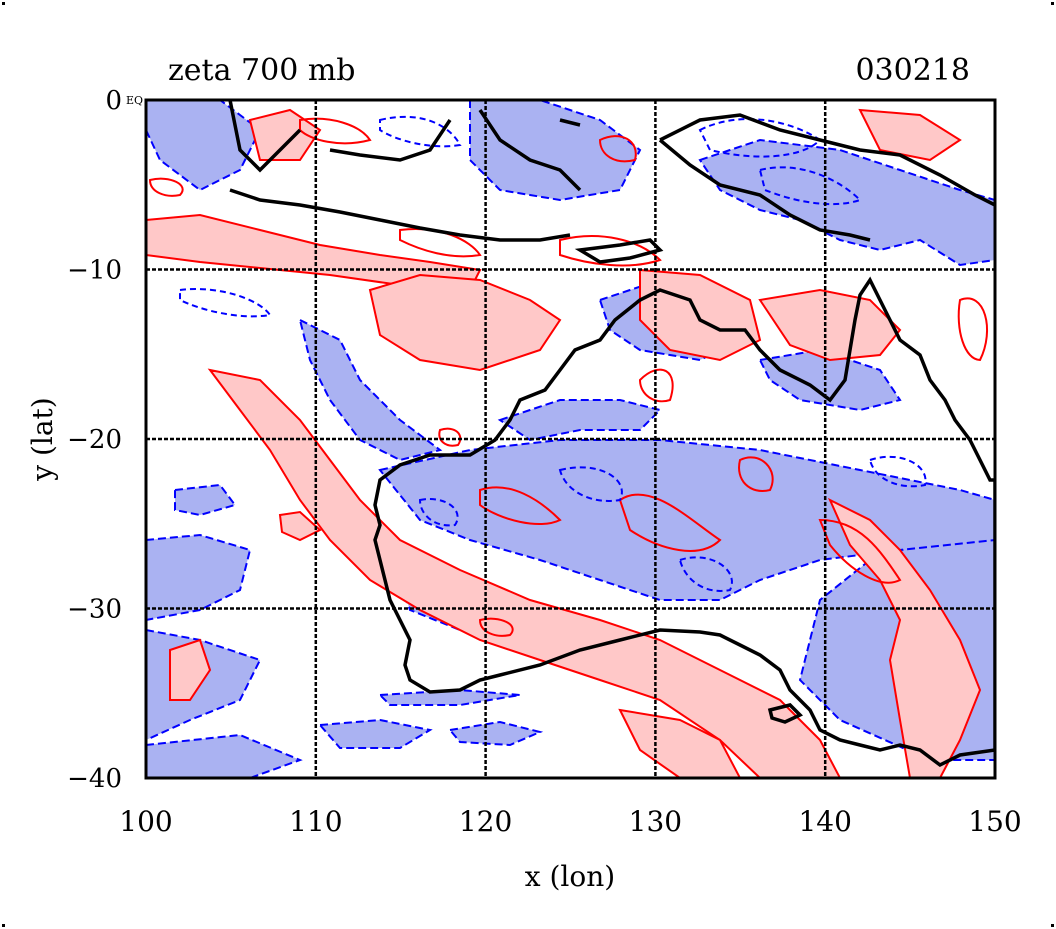 This screenshot has height=929, width=1056. I want to click on new-guinea-coastline, so click(826, 177).